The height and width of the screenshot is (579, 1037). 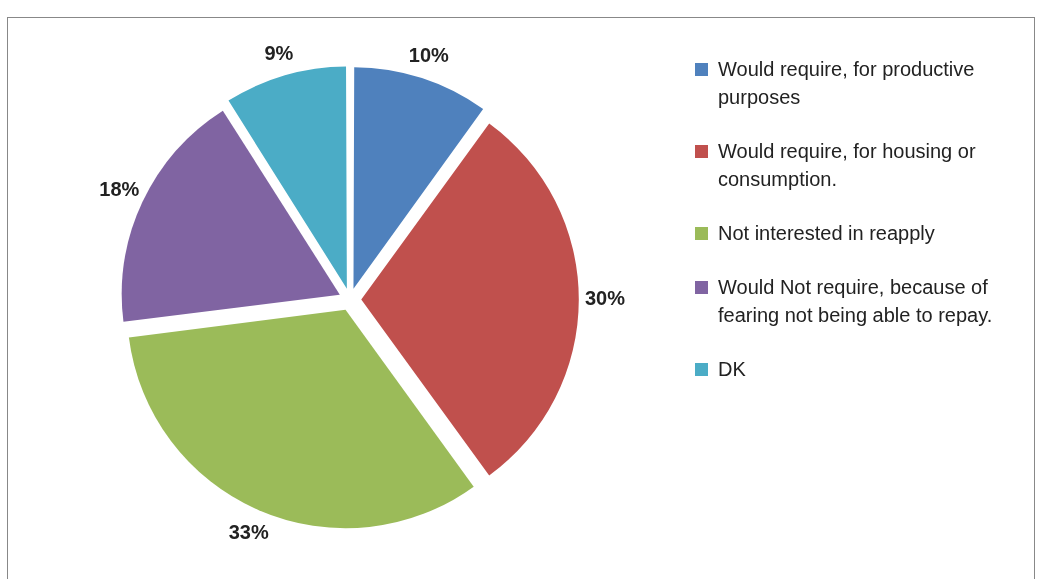 I want to click on legend-label: Would Not require, because of fearing not being able to repay., so click(x=856, y=301).